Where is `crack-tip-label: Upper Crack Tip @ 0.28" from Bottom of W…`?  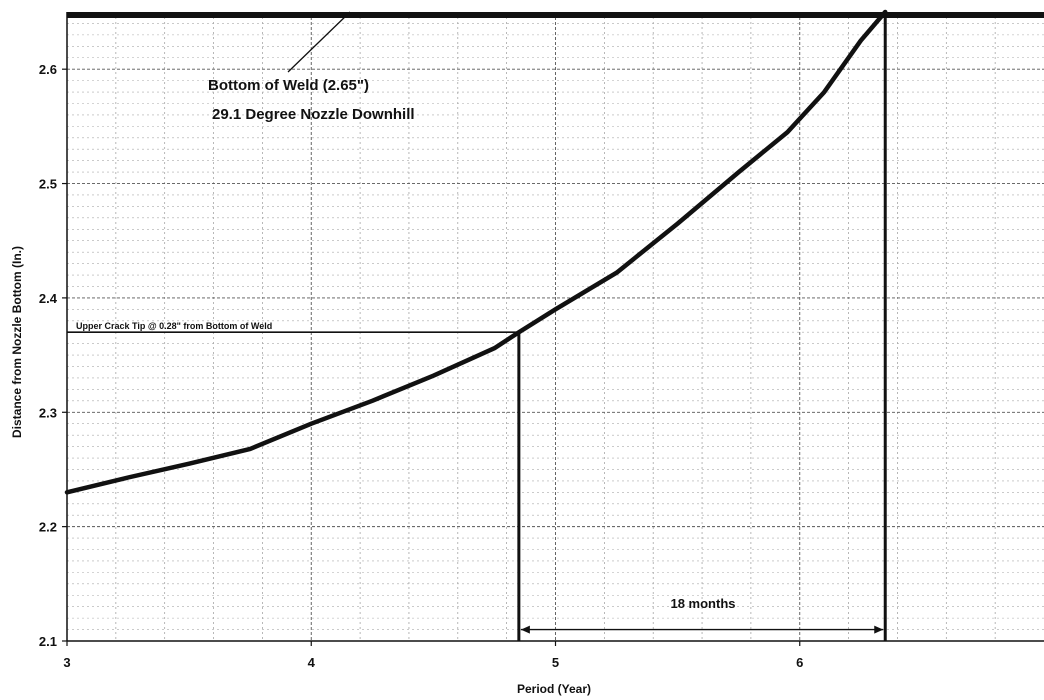
crack-tip-label: Upper Crack Tip @ 0.28" from Bottom of W… is located at coordinates (174, 326).